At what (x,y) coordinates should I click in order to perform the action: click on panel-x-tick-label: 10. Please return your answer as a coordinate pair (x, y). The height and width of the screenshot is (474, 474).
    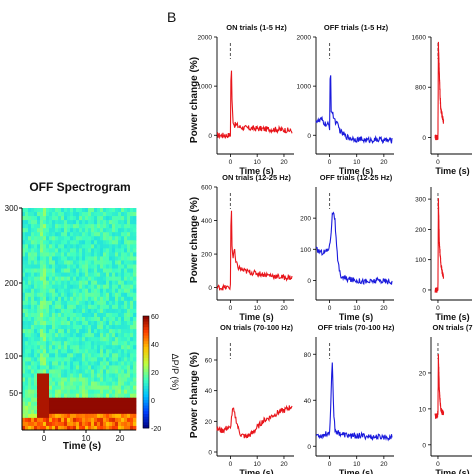
    Looking at the image, I should click on (357, 464).